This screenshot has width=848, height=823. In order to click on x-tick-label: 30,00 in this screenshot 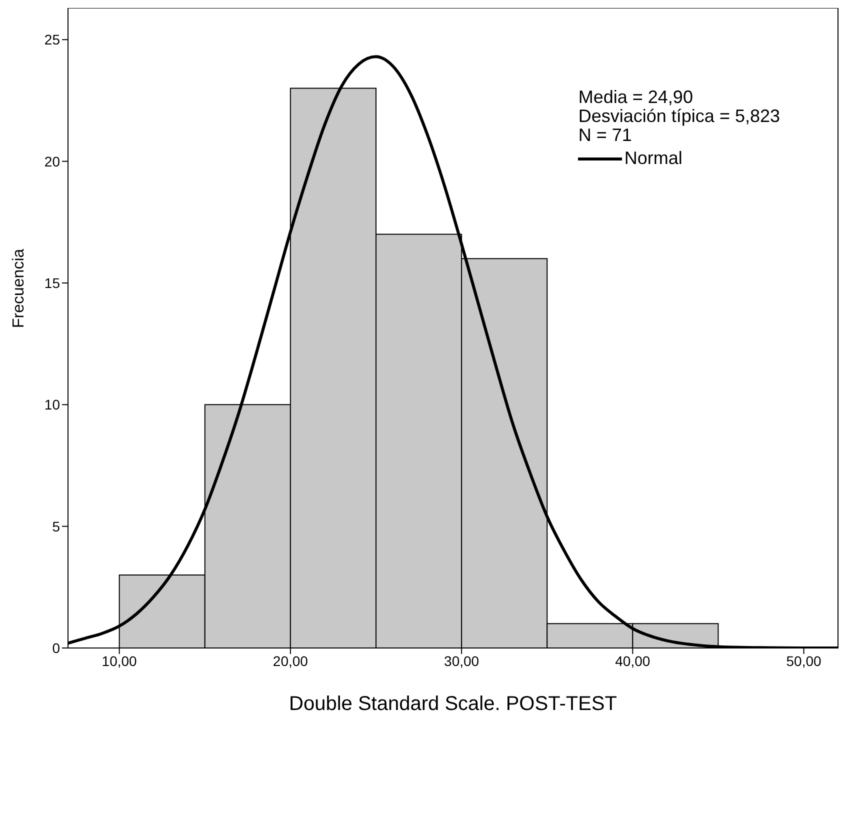, I will do `click(462, 660)`.